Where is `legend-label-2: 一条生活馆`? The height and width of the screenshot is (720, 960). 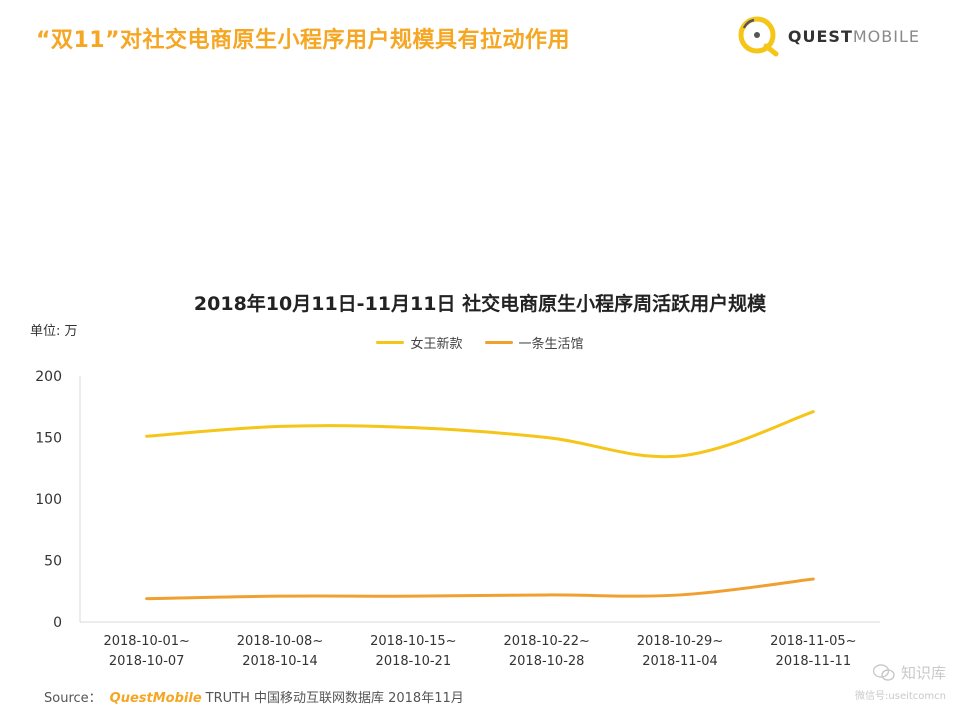
legend-label-2: 一条生活馆 is located at coordinates (551, 344).